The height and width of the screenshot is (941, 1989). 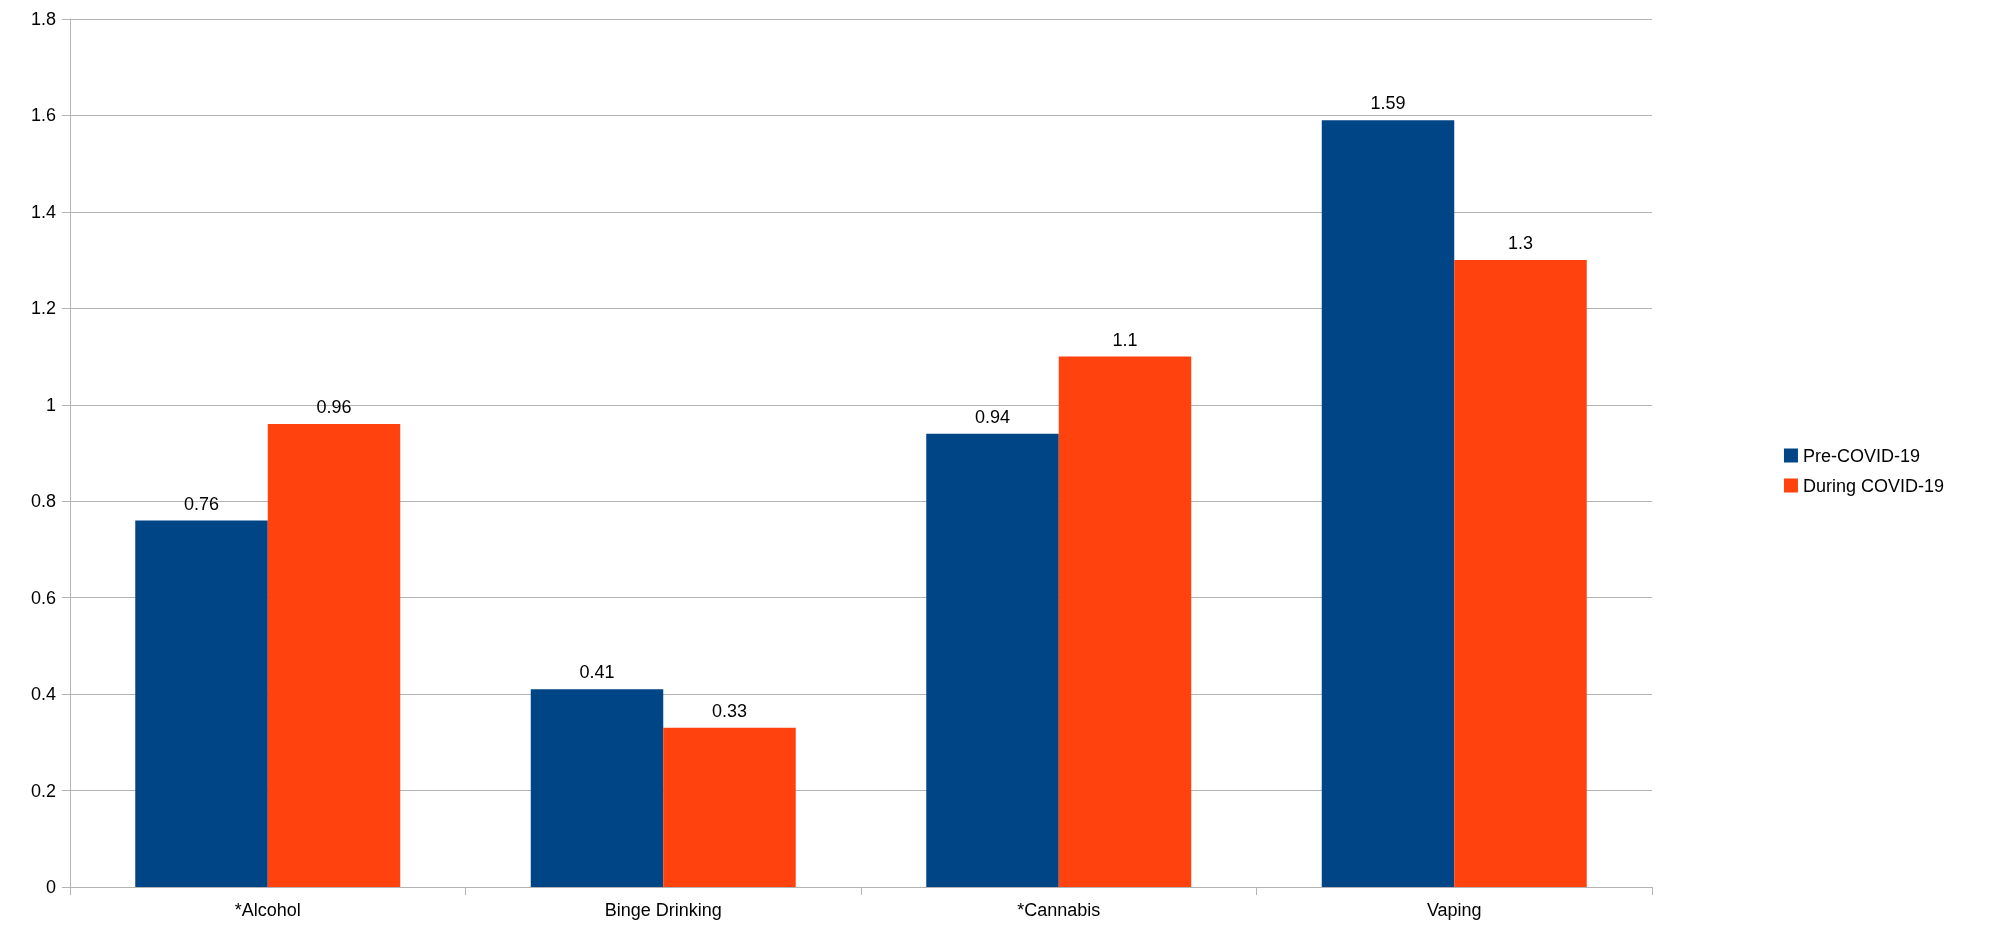 What do you see at coordinates (1520, 243) in the screenshot?
I see `data-label: 1.3` at bounding box center [1520, 243].